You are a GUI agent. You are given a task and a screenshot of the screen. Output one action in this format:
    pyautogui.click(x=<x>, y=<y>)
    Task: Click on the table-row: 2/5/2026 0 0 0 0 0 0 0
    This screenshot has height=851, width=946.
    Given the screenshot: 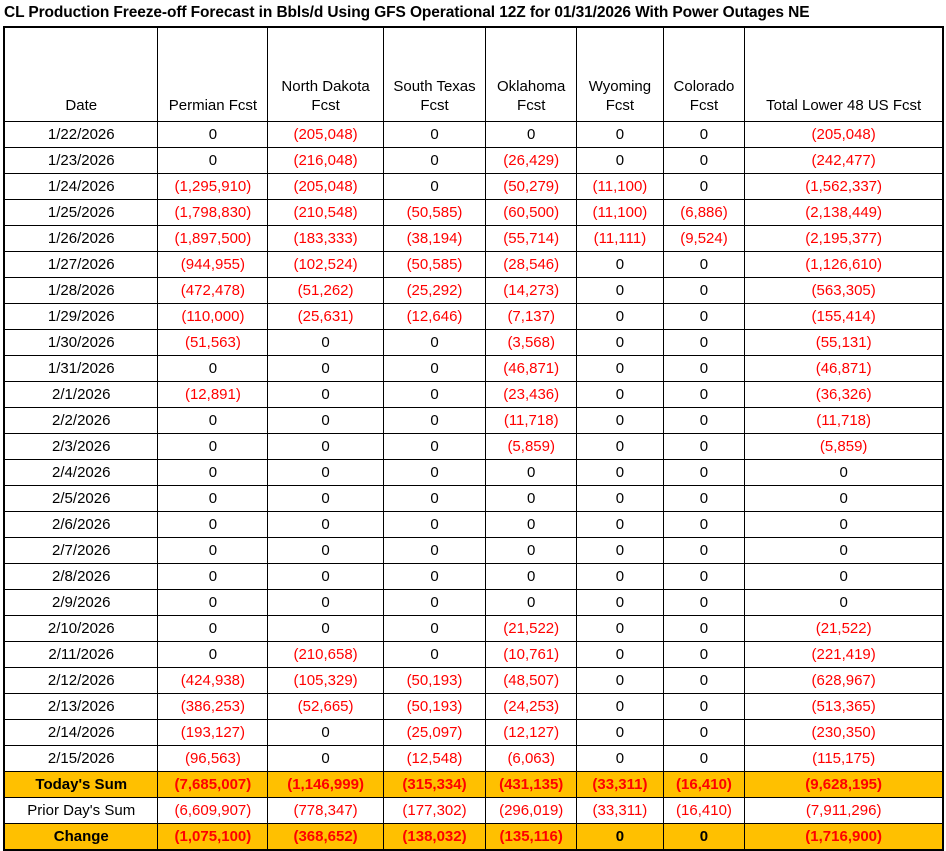 What is the action you would take?
    pyautogui.click(x=473, y=498)
    